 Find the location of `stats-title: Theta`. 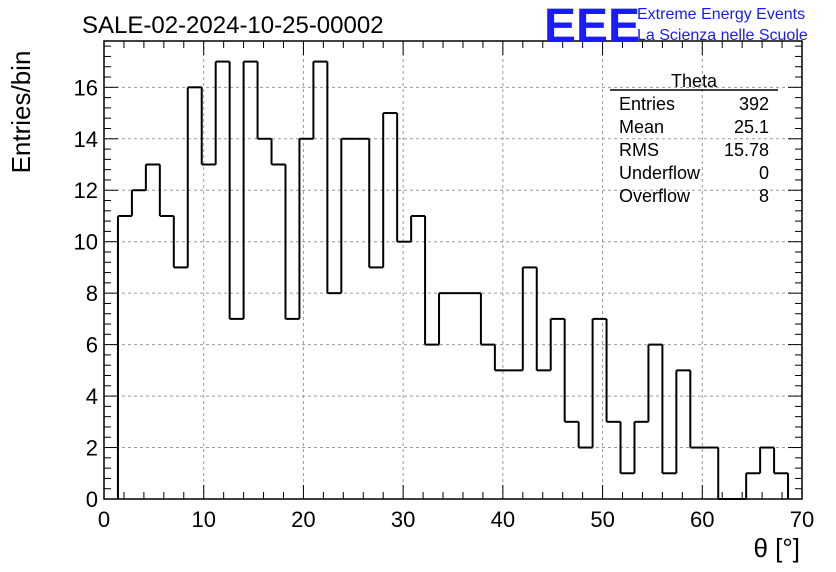

stats-title: Theta is located at coordinates (694, 81).